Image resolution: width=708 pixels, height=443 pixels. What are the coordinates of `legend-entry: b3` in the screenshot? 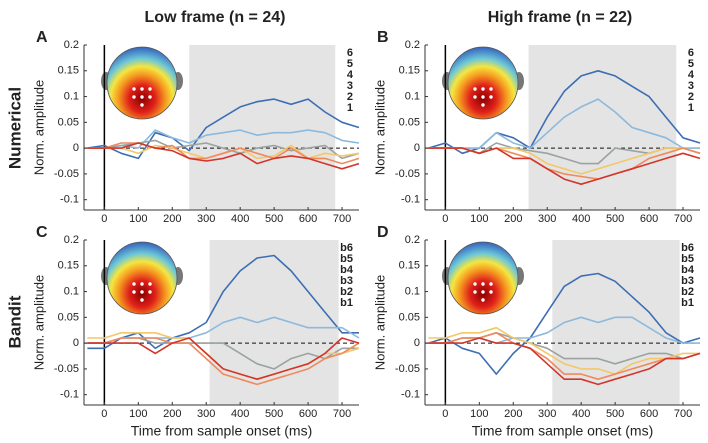 It's located at (687, 281).